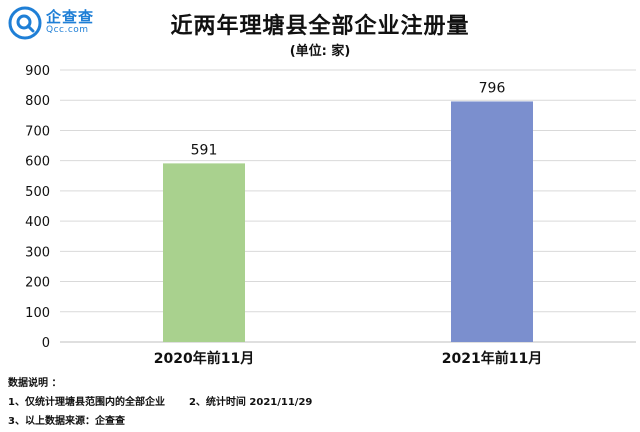 This screenshot has width=640, height=432. Describe the element at coordinates (66, 421) in the screenshot. I see `note-item-3: 3、以上数据来源：企查查` at that location.